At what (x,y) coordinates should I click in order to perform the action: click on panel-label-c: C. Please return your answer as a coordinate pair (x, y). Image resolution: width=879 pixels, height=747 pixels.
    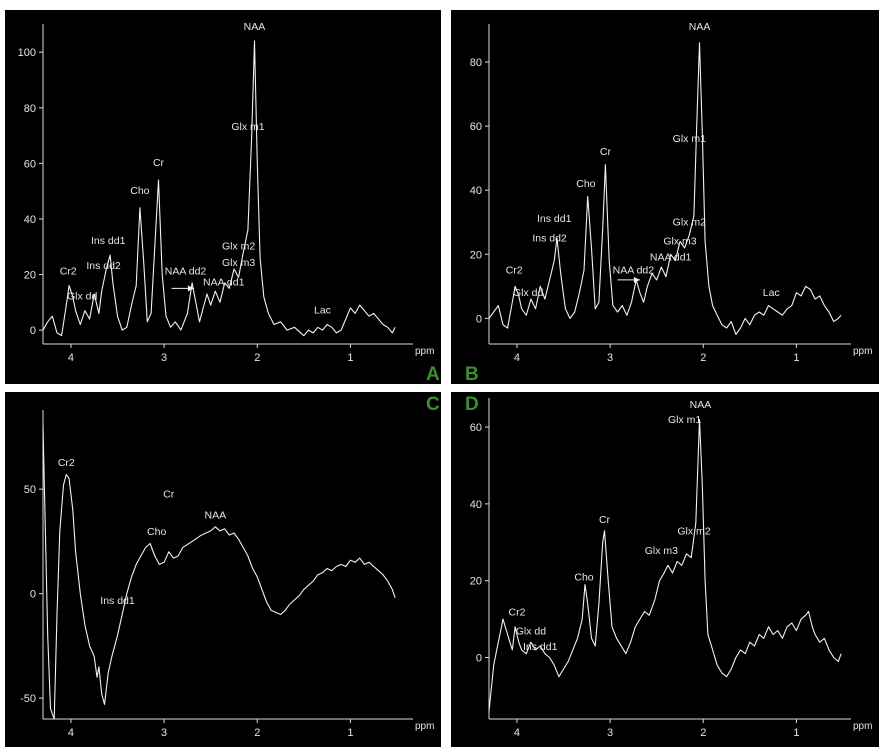
    Looking at the image, I should click on (433, 404).